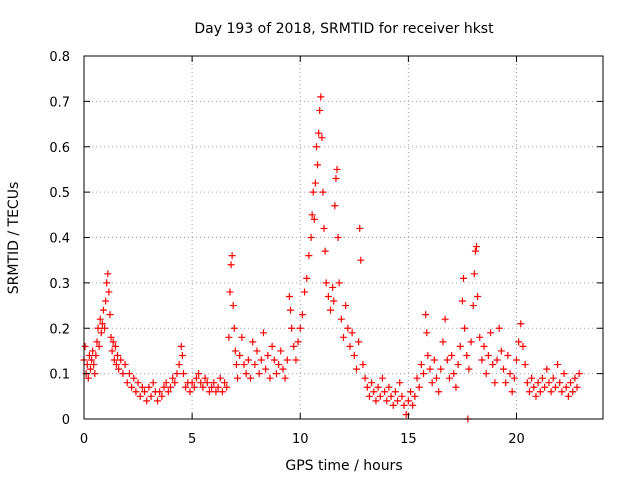 Image resolution: width=640 pixels, height=480 pixels. What do you see at coordinates (59, 239) in the screenshot?
I see `y-tick-label: 0.4` at bounding box center [59, 239].